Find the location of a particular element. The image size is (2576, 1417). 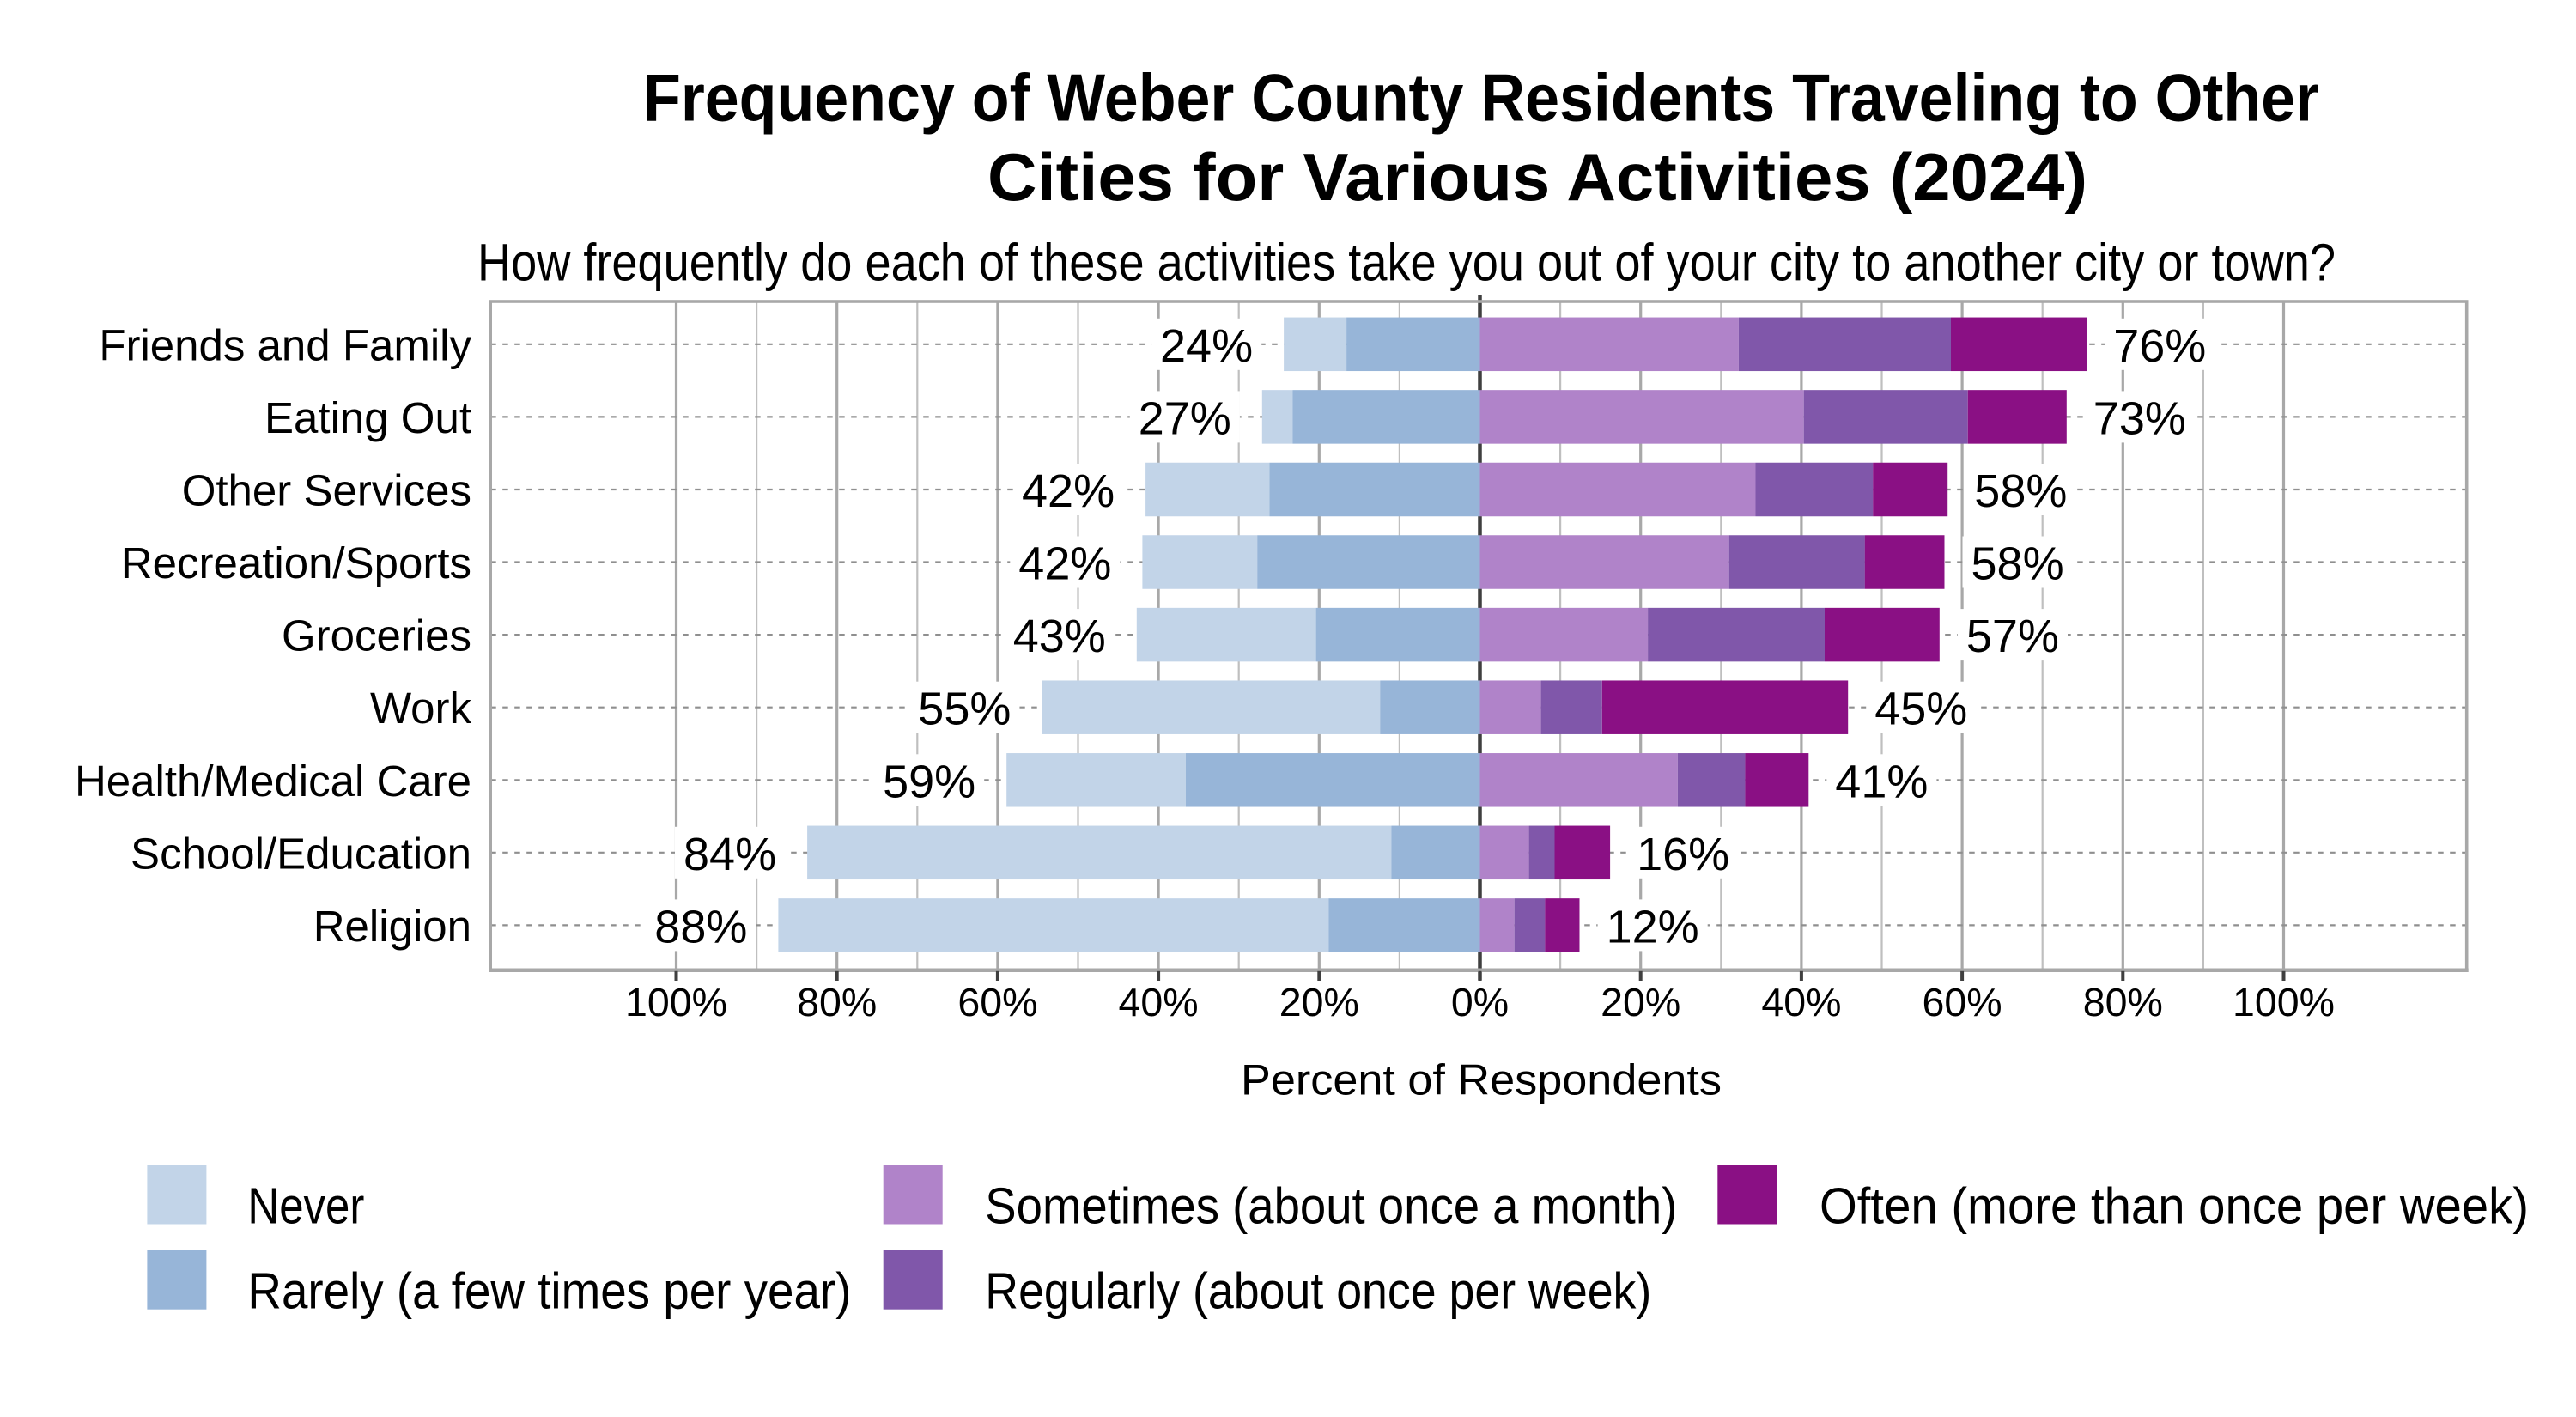

svg-text: Health/Medical Care is located at coordinates (273, 781).